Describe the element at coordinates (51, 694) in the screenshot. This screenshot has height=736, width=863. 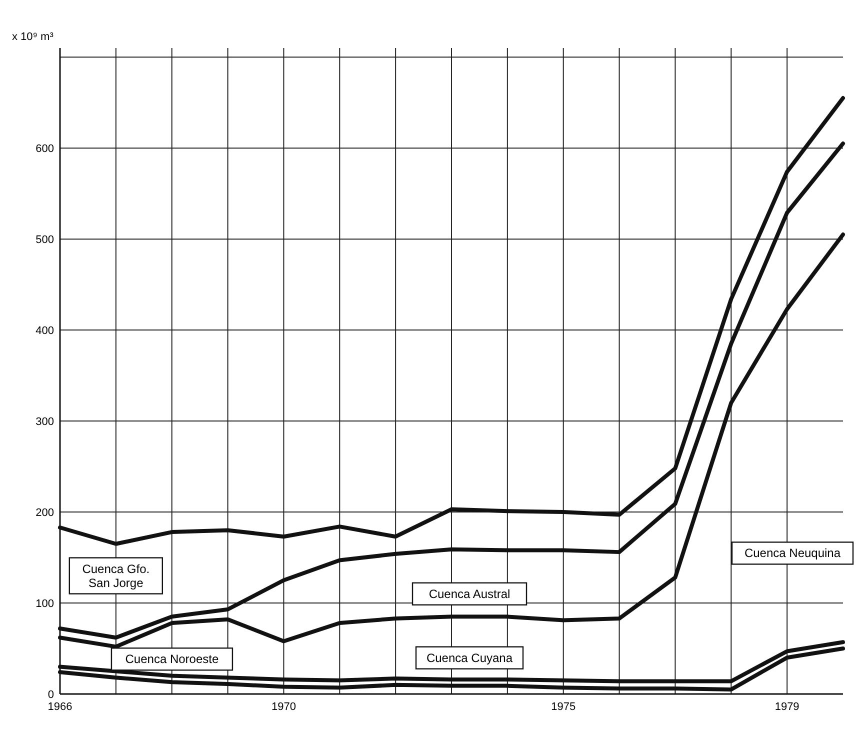
I see `y-tick-label: 0` at that location.